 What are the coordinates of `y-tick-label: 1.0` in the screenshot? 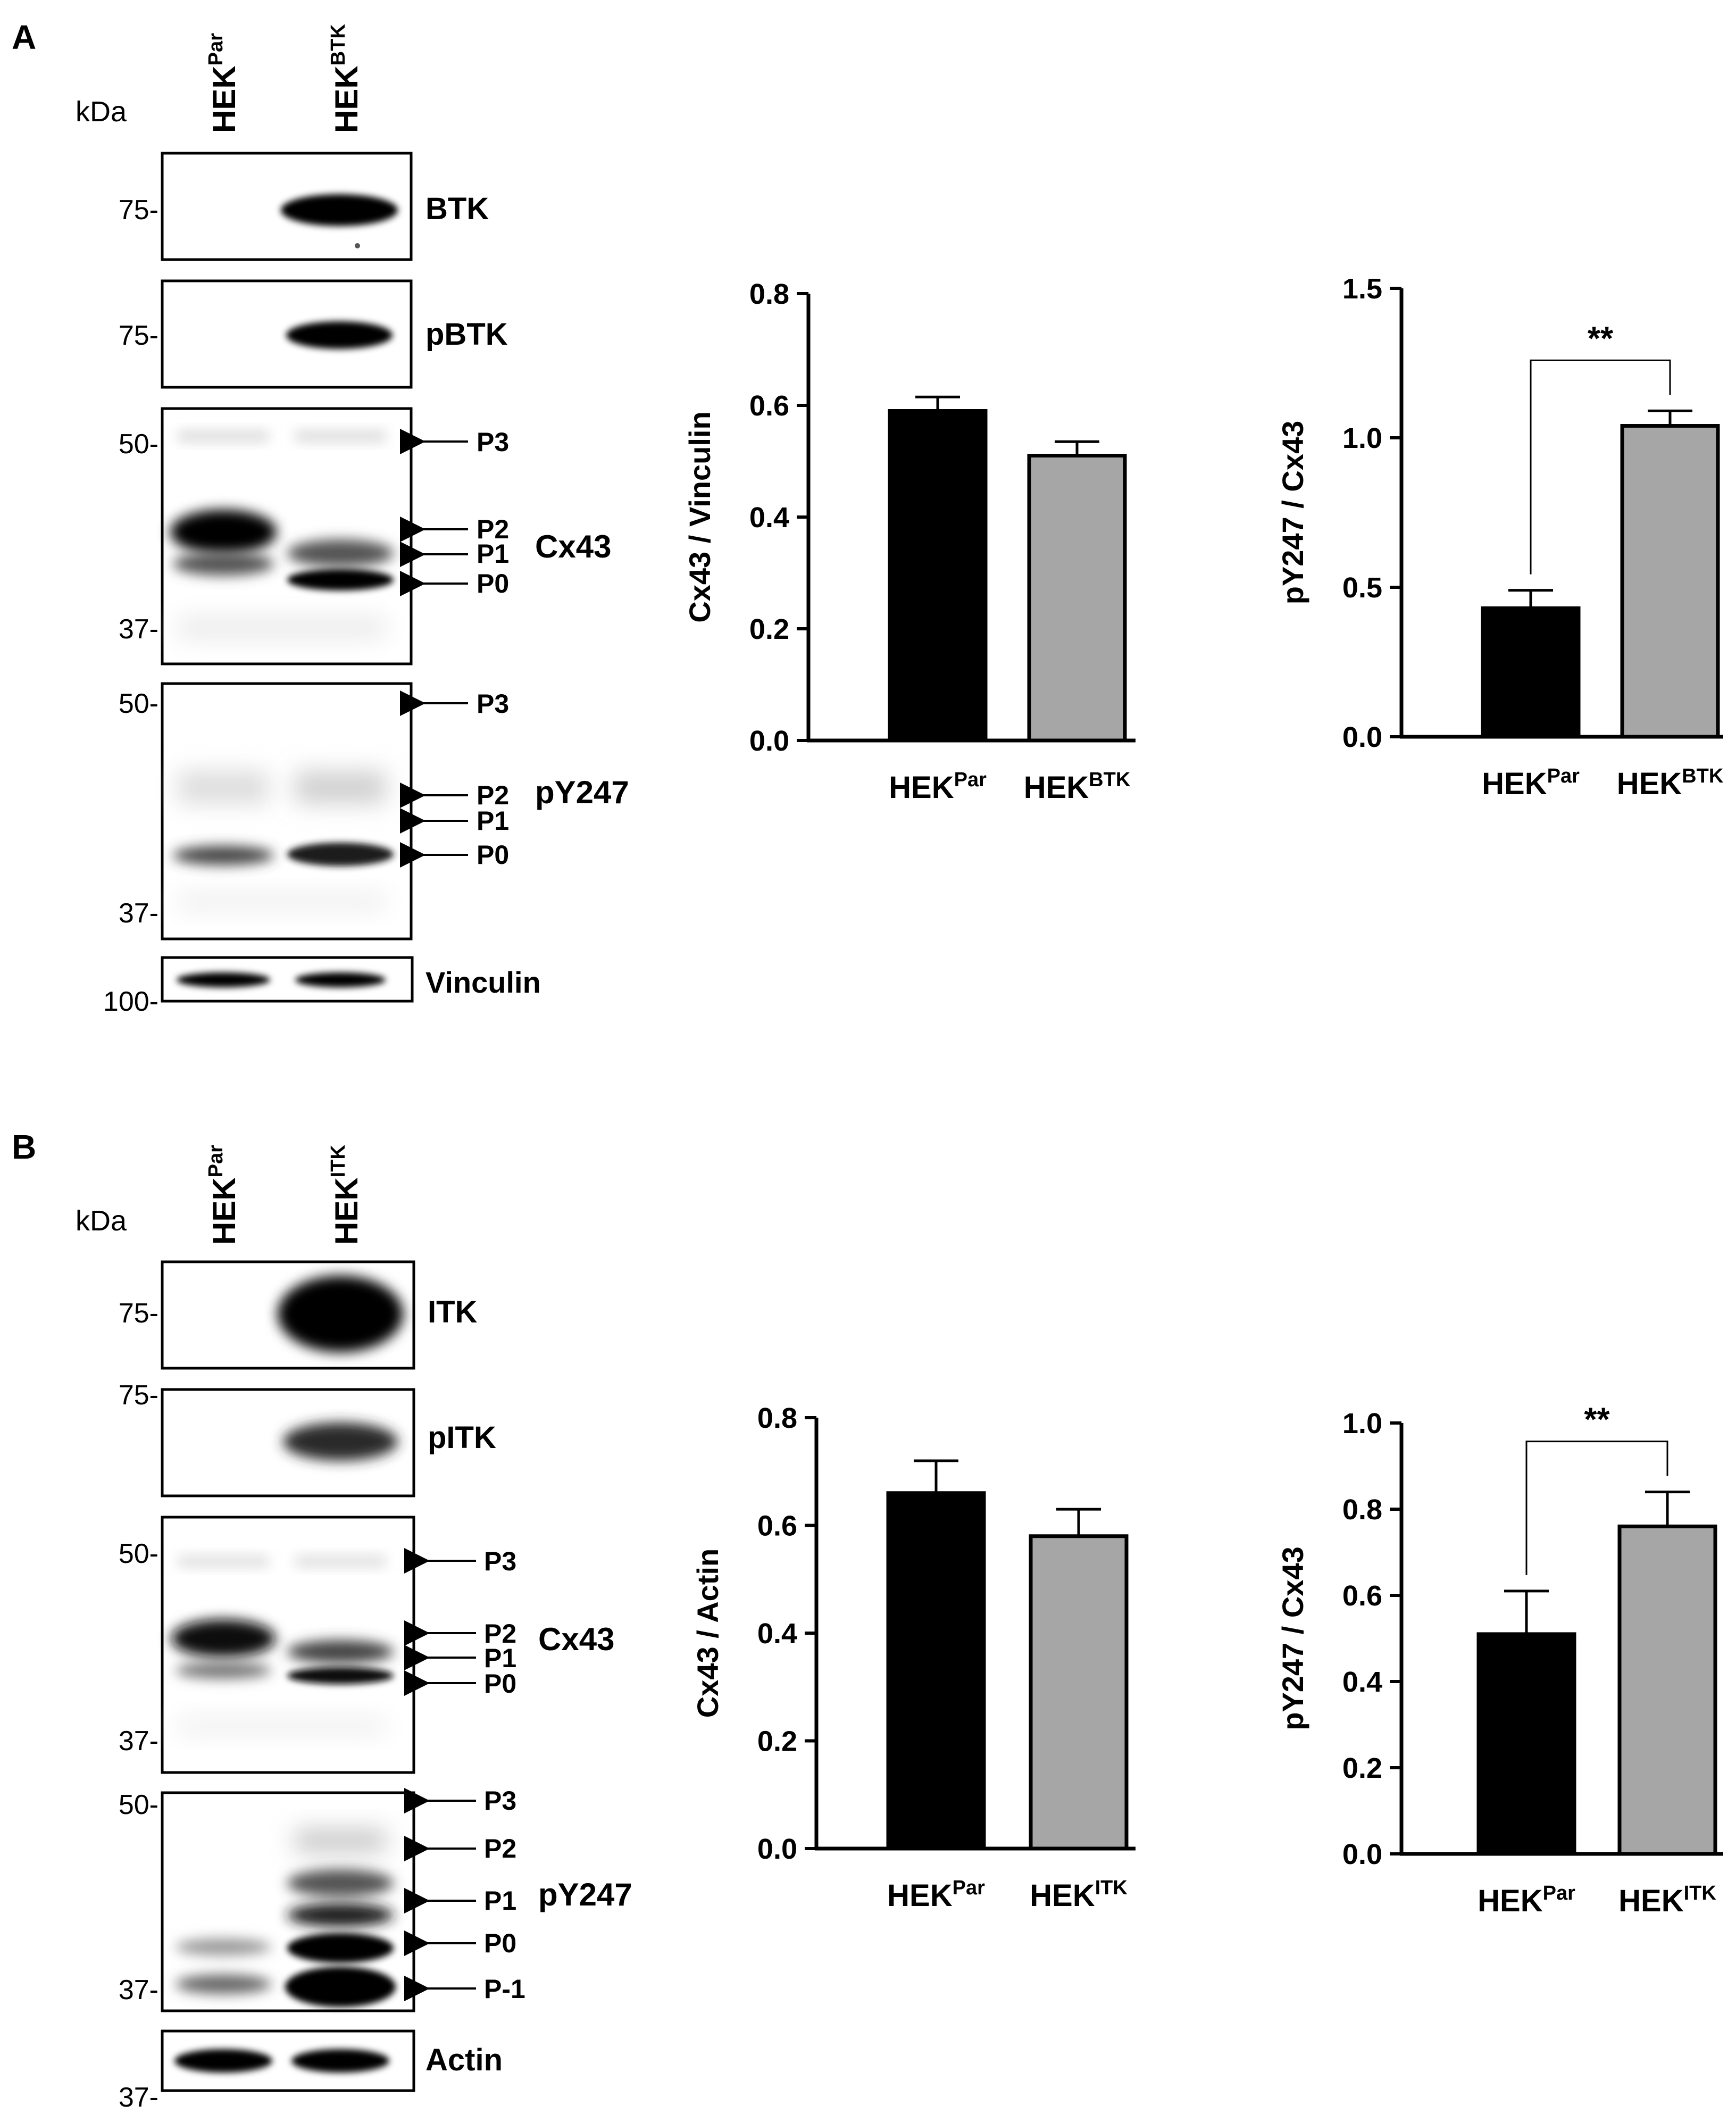 It's located at (1362, 1423).